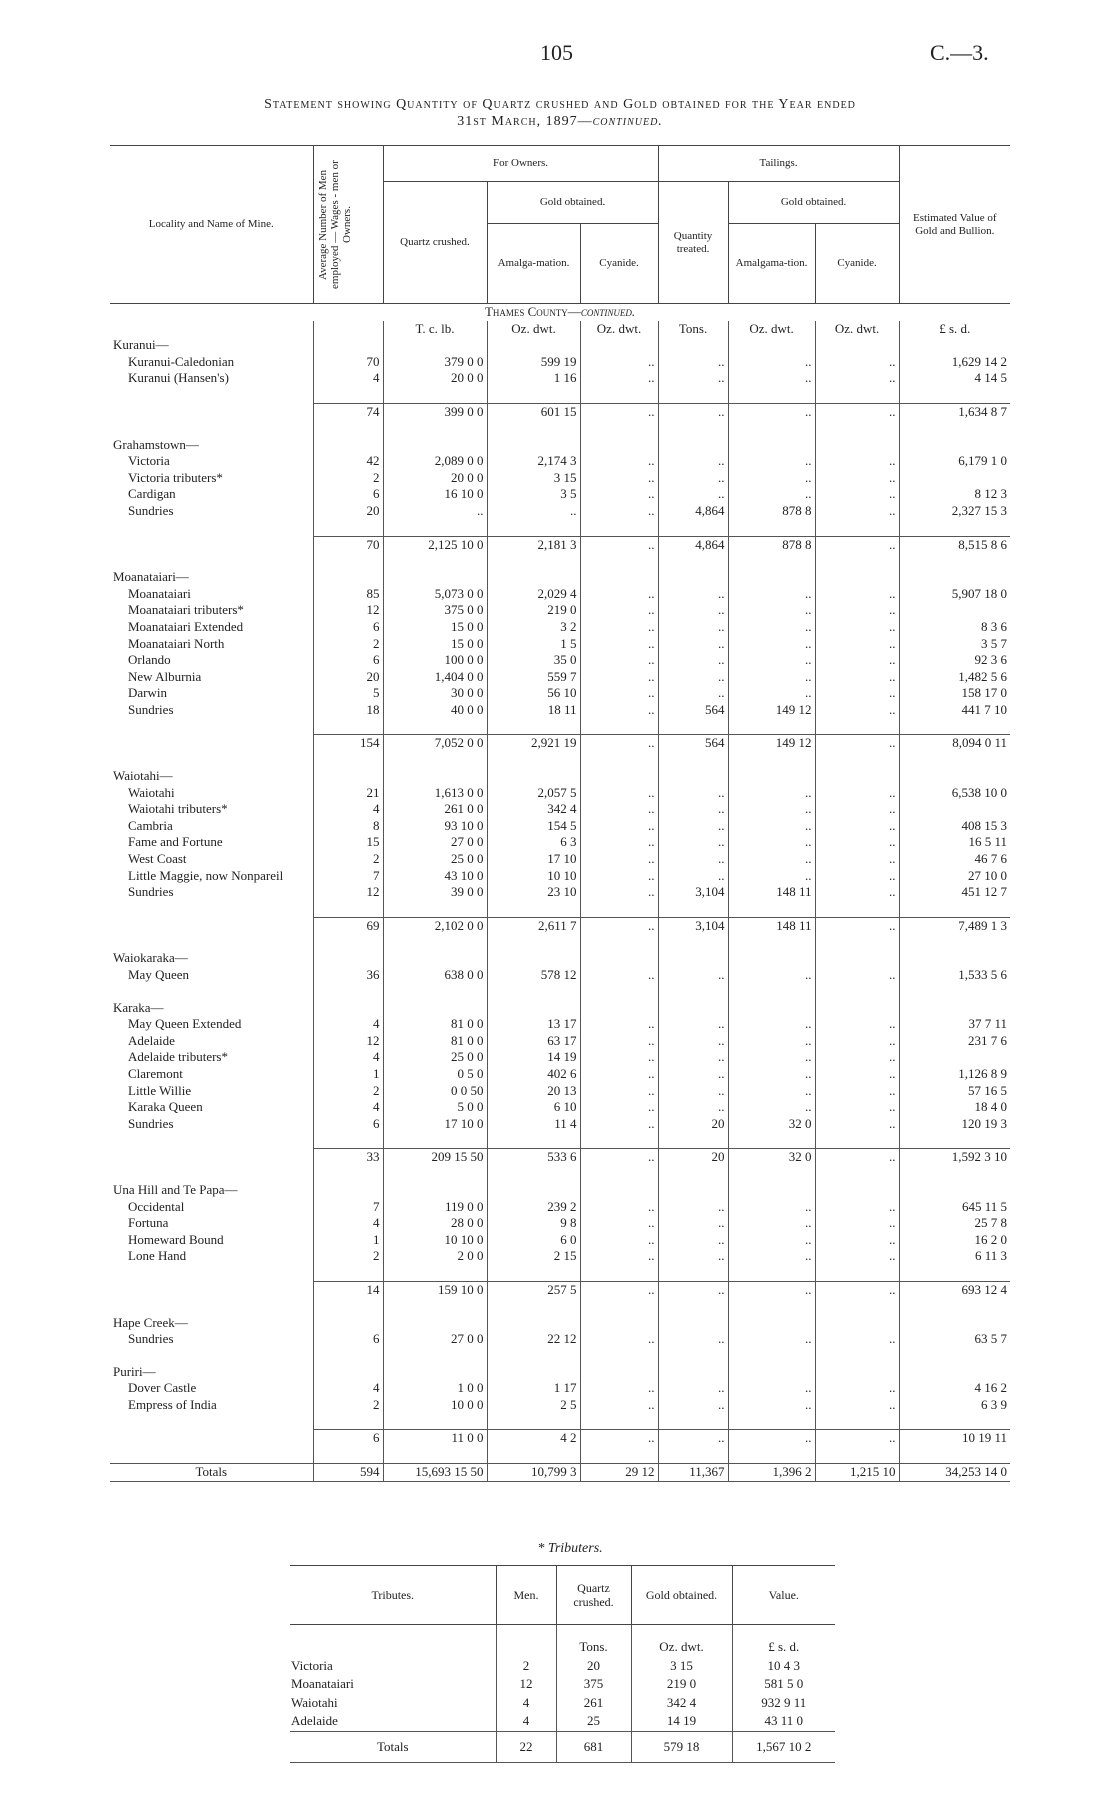 This screenshot has width=1114, height=1819. I want to click on table-row: West Coast 2 25 0 0 17 10........ 46 7 6, so click(560, 859).